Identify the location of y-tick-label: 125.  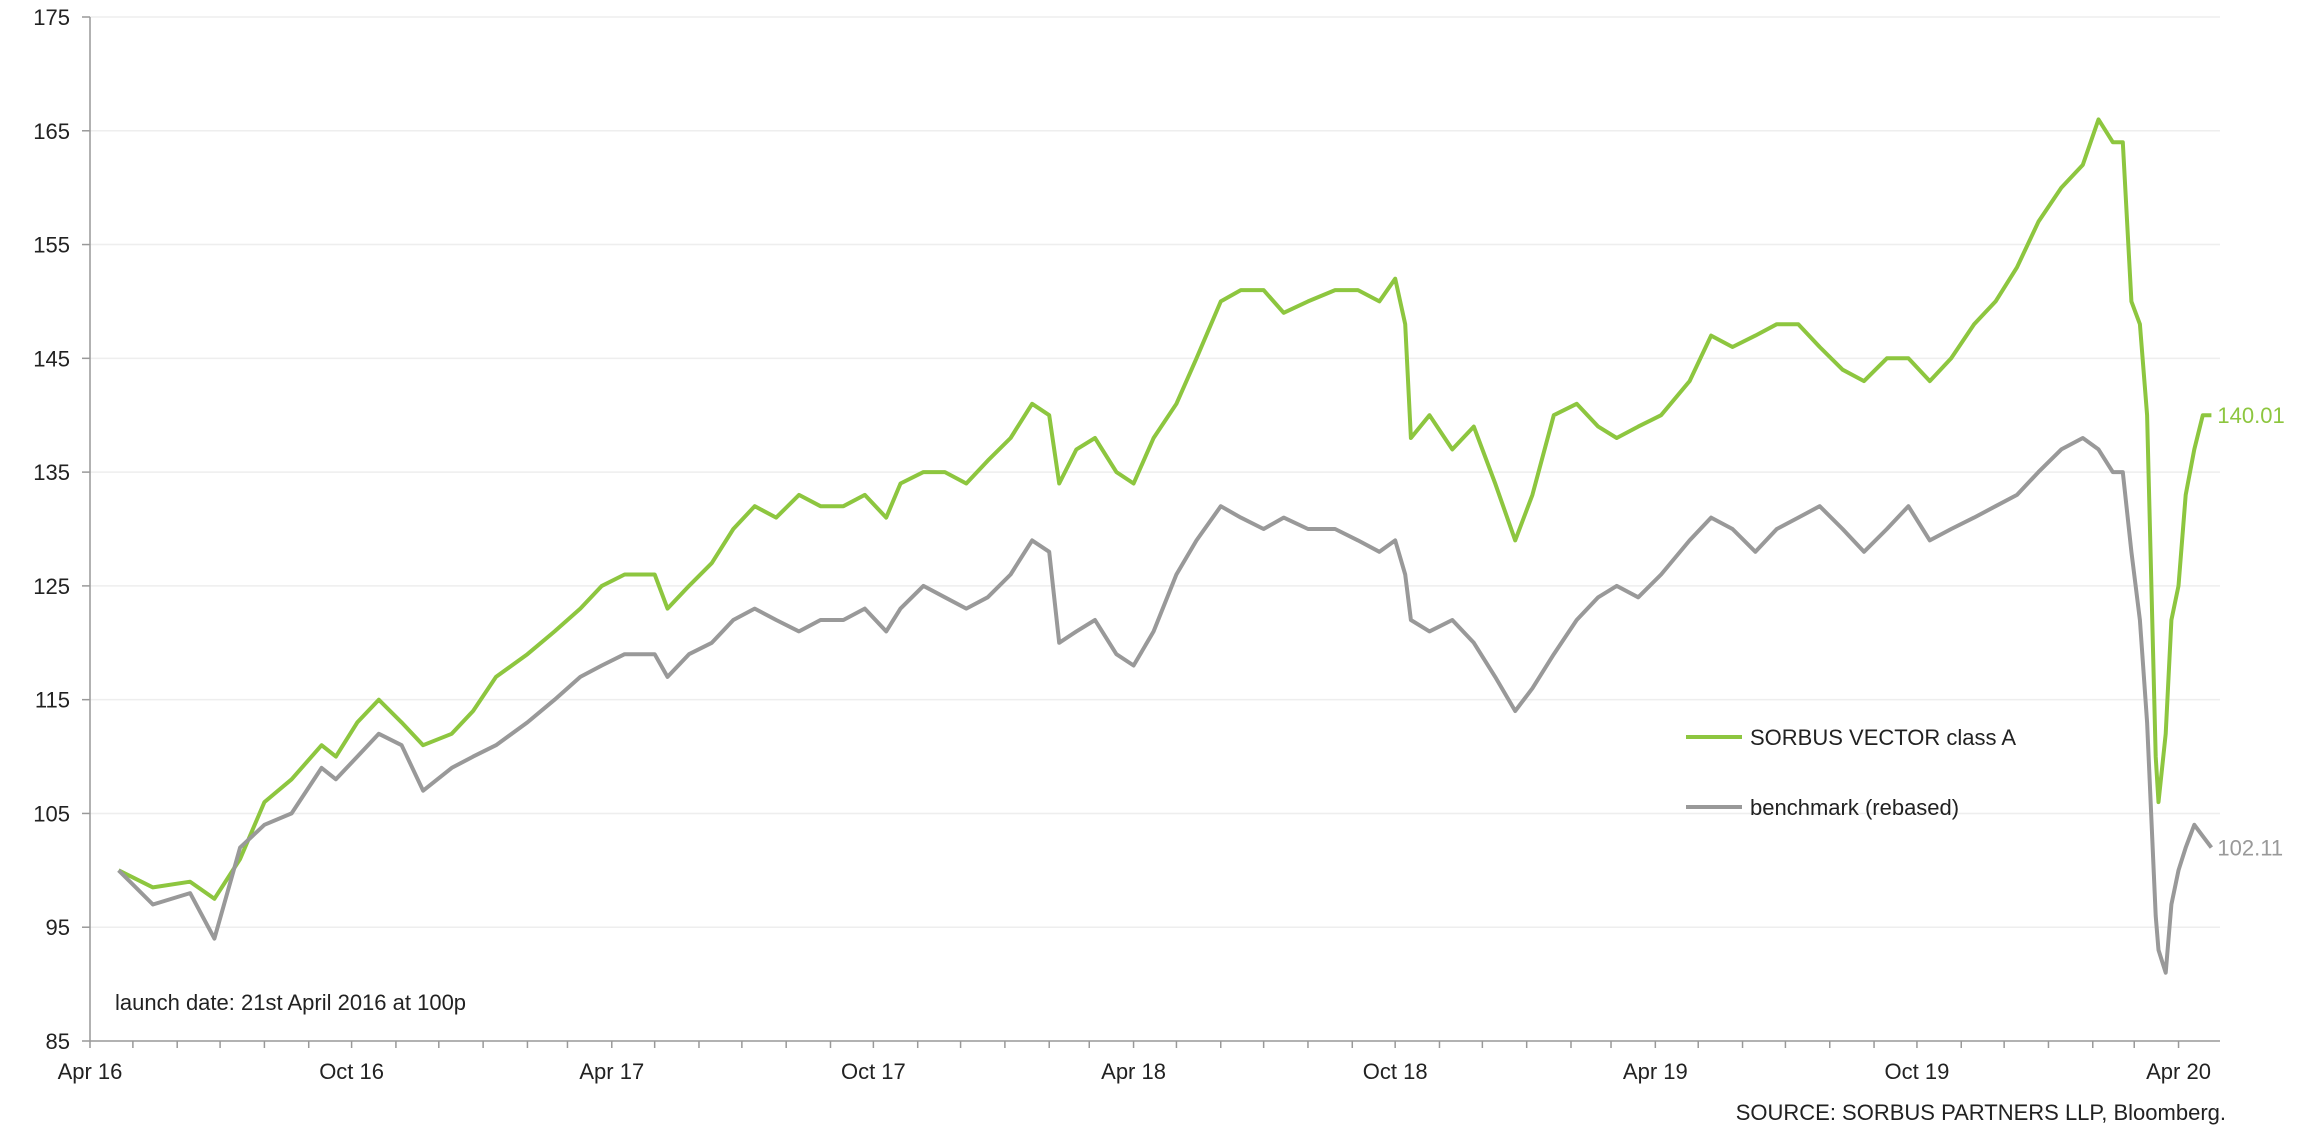
(51, 586).